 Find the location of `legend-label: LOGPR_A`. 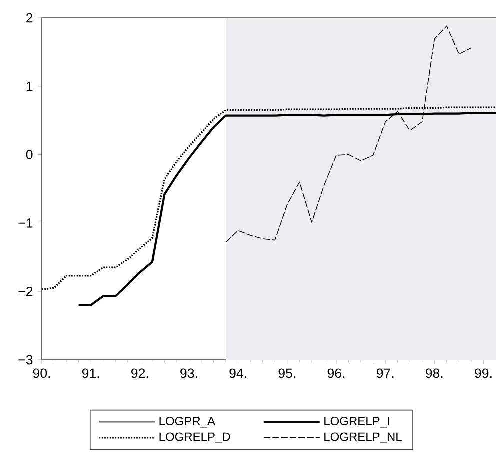

legend-label: LOGPR_A is located at coordinates (188, 422).